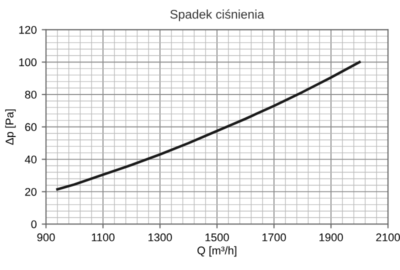  Describe the element at coordinates (30, 160) in the screenshot. I see `y-tick-label: 40` at that location.